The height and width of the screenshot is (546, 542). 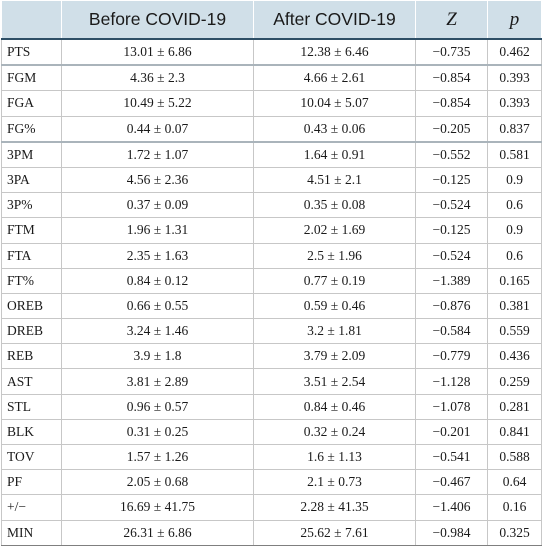 What do you see at coordinates (32, 129) in the screenshot?
I see `stat-cell: FG%` at bounding box center [32, 129].